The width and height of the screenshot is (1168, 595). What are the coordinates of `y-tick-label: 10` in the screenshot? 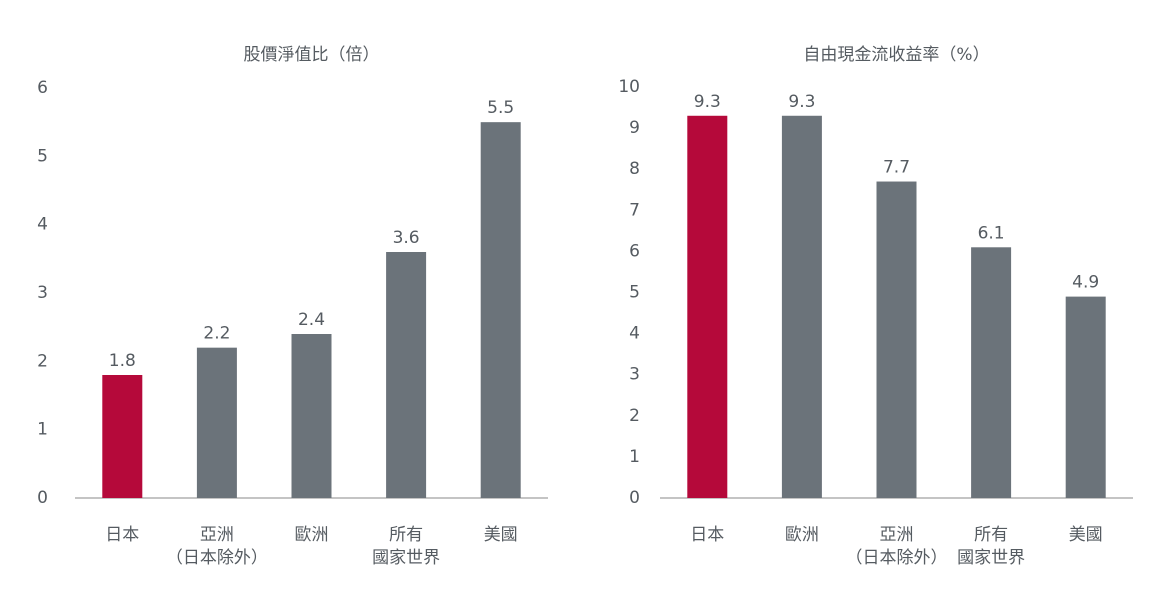 It's located at (629, 87).